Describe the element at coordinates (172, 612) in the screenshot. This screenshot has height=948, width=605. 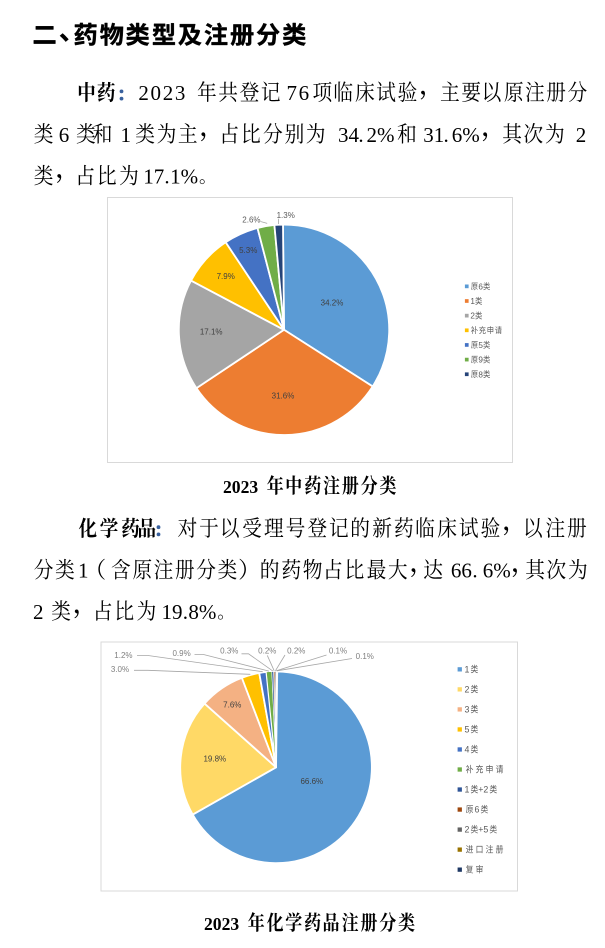
I see `svg-text: 19` at that location.